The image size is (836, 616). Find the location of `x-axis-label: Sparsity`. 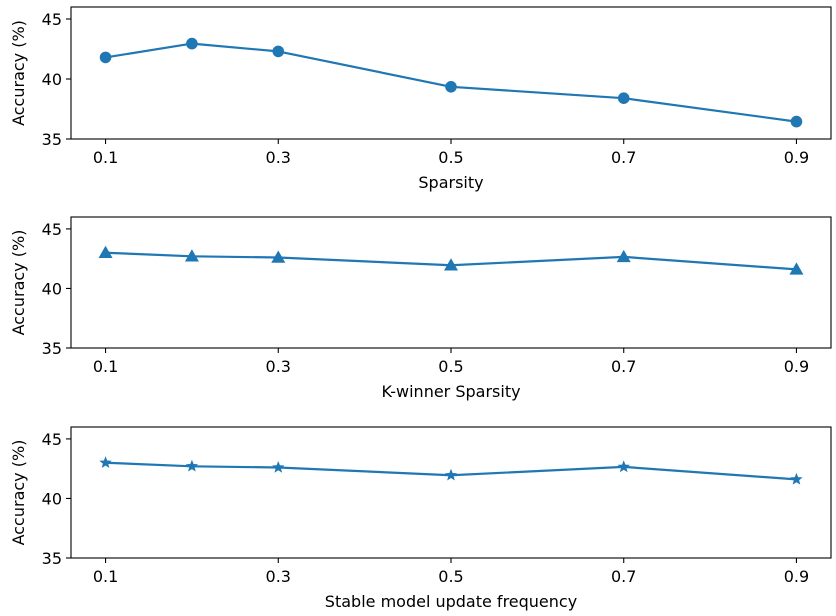

x-axis-label: Sparsity is located at coordinates (450, 182).